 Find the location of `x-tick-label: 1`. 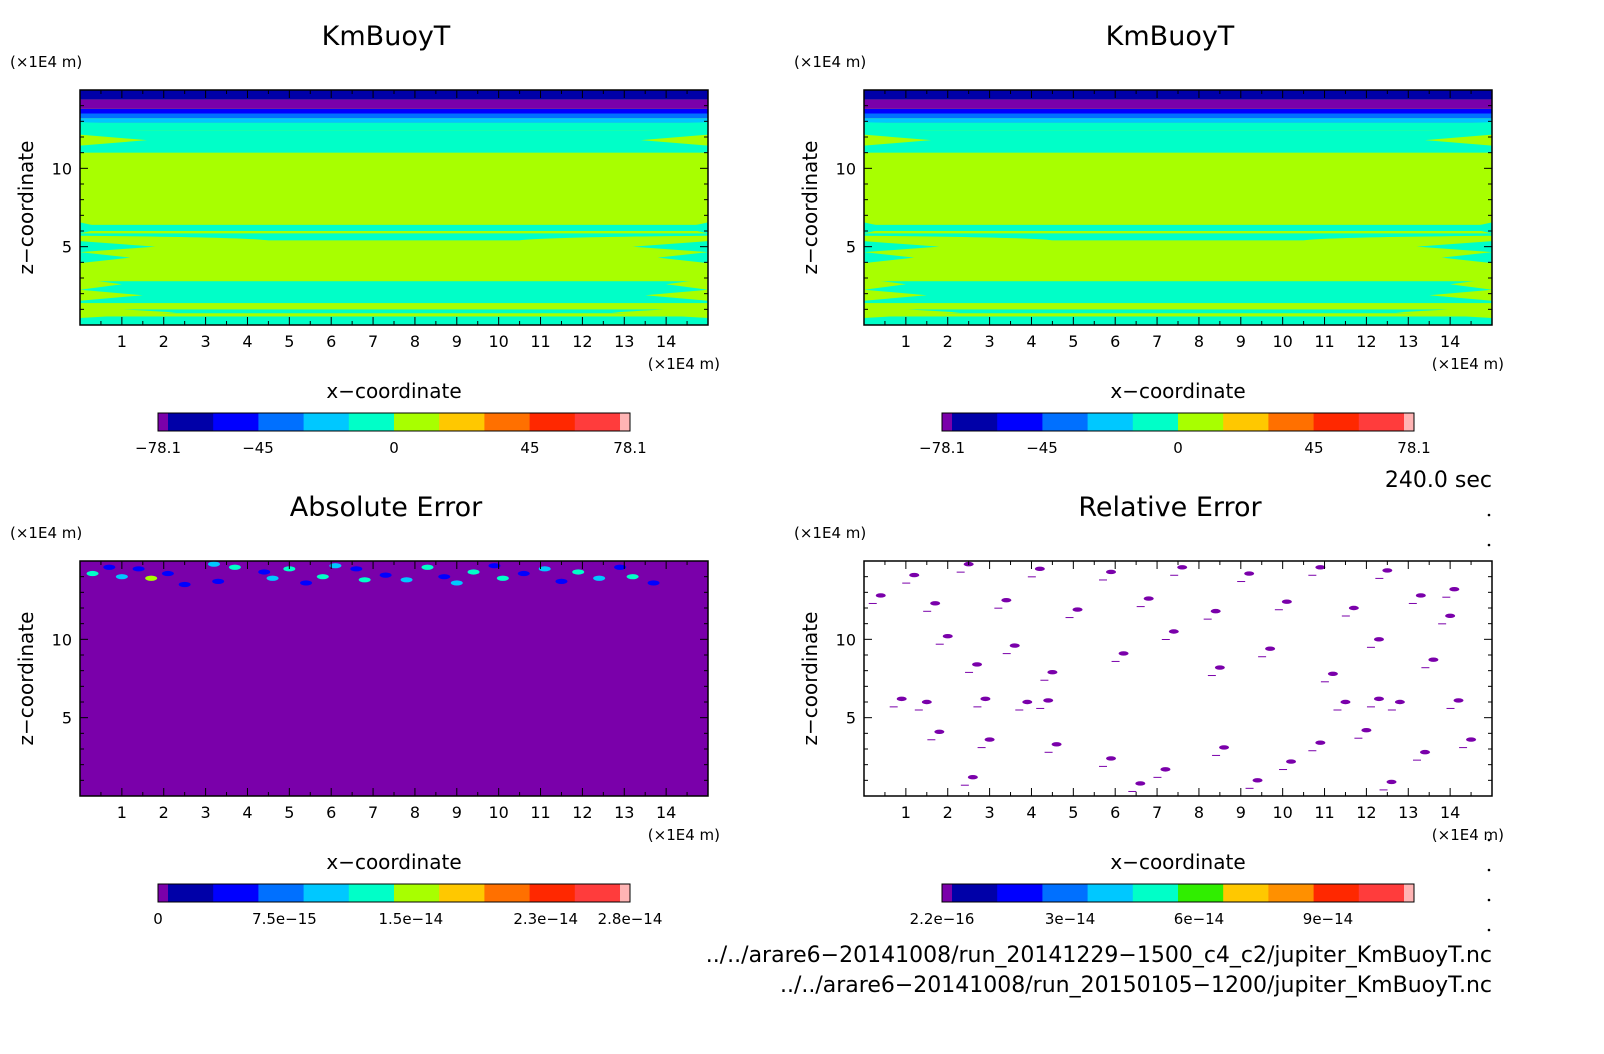

x-tick-label: 1 is located at coordinates (906, 341).